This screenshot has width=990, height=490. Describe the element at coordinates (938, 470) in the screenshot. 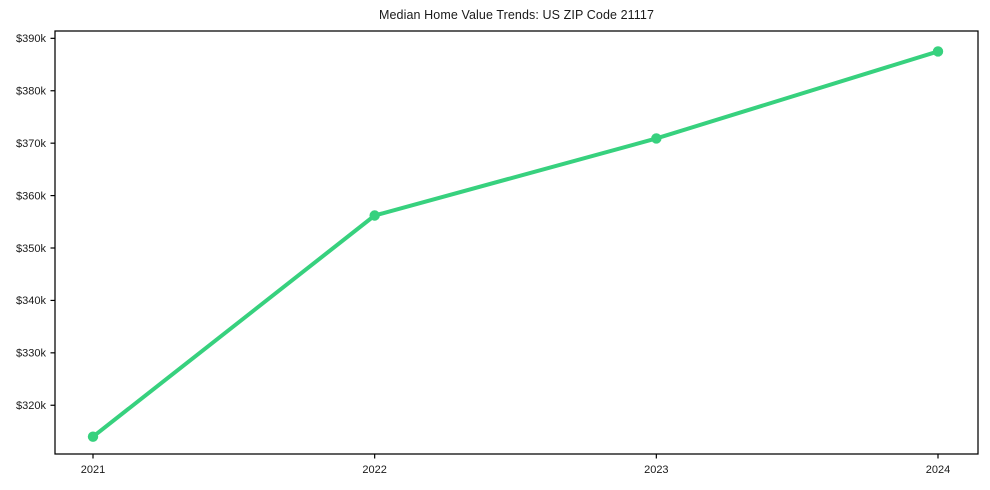

I see `x-tick-label: 2024` at that location.